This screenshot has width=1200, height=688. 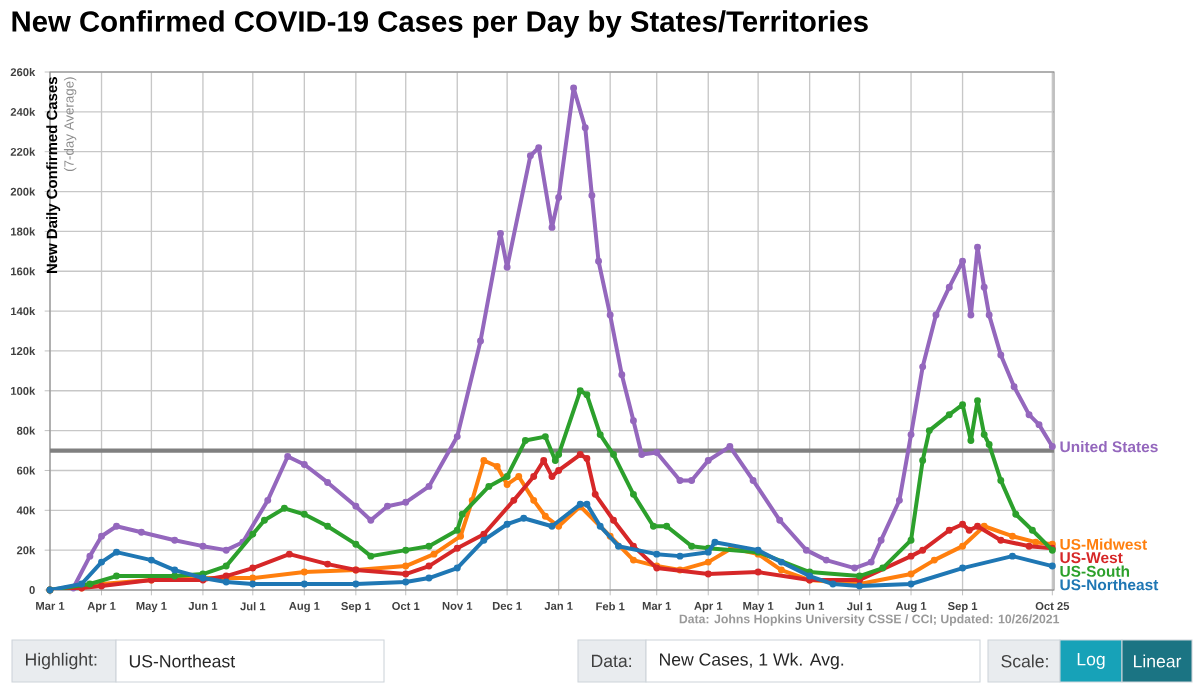 What do you see at coordinates (182, 661) in the screenshot?
I see `text: US-Northeast` at bounding box center [182, 661].